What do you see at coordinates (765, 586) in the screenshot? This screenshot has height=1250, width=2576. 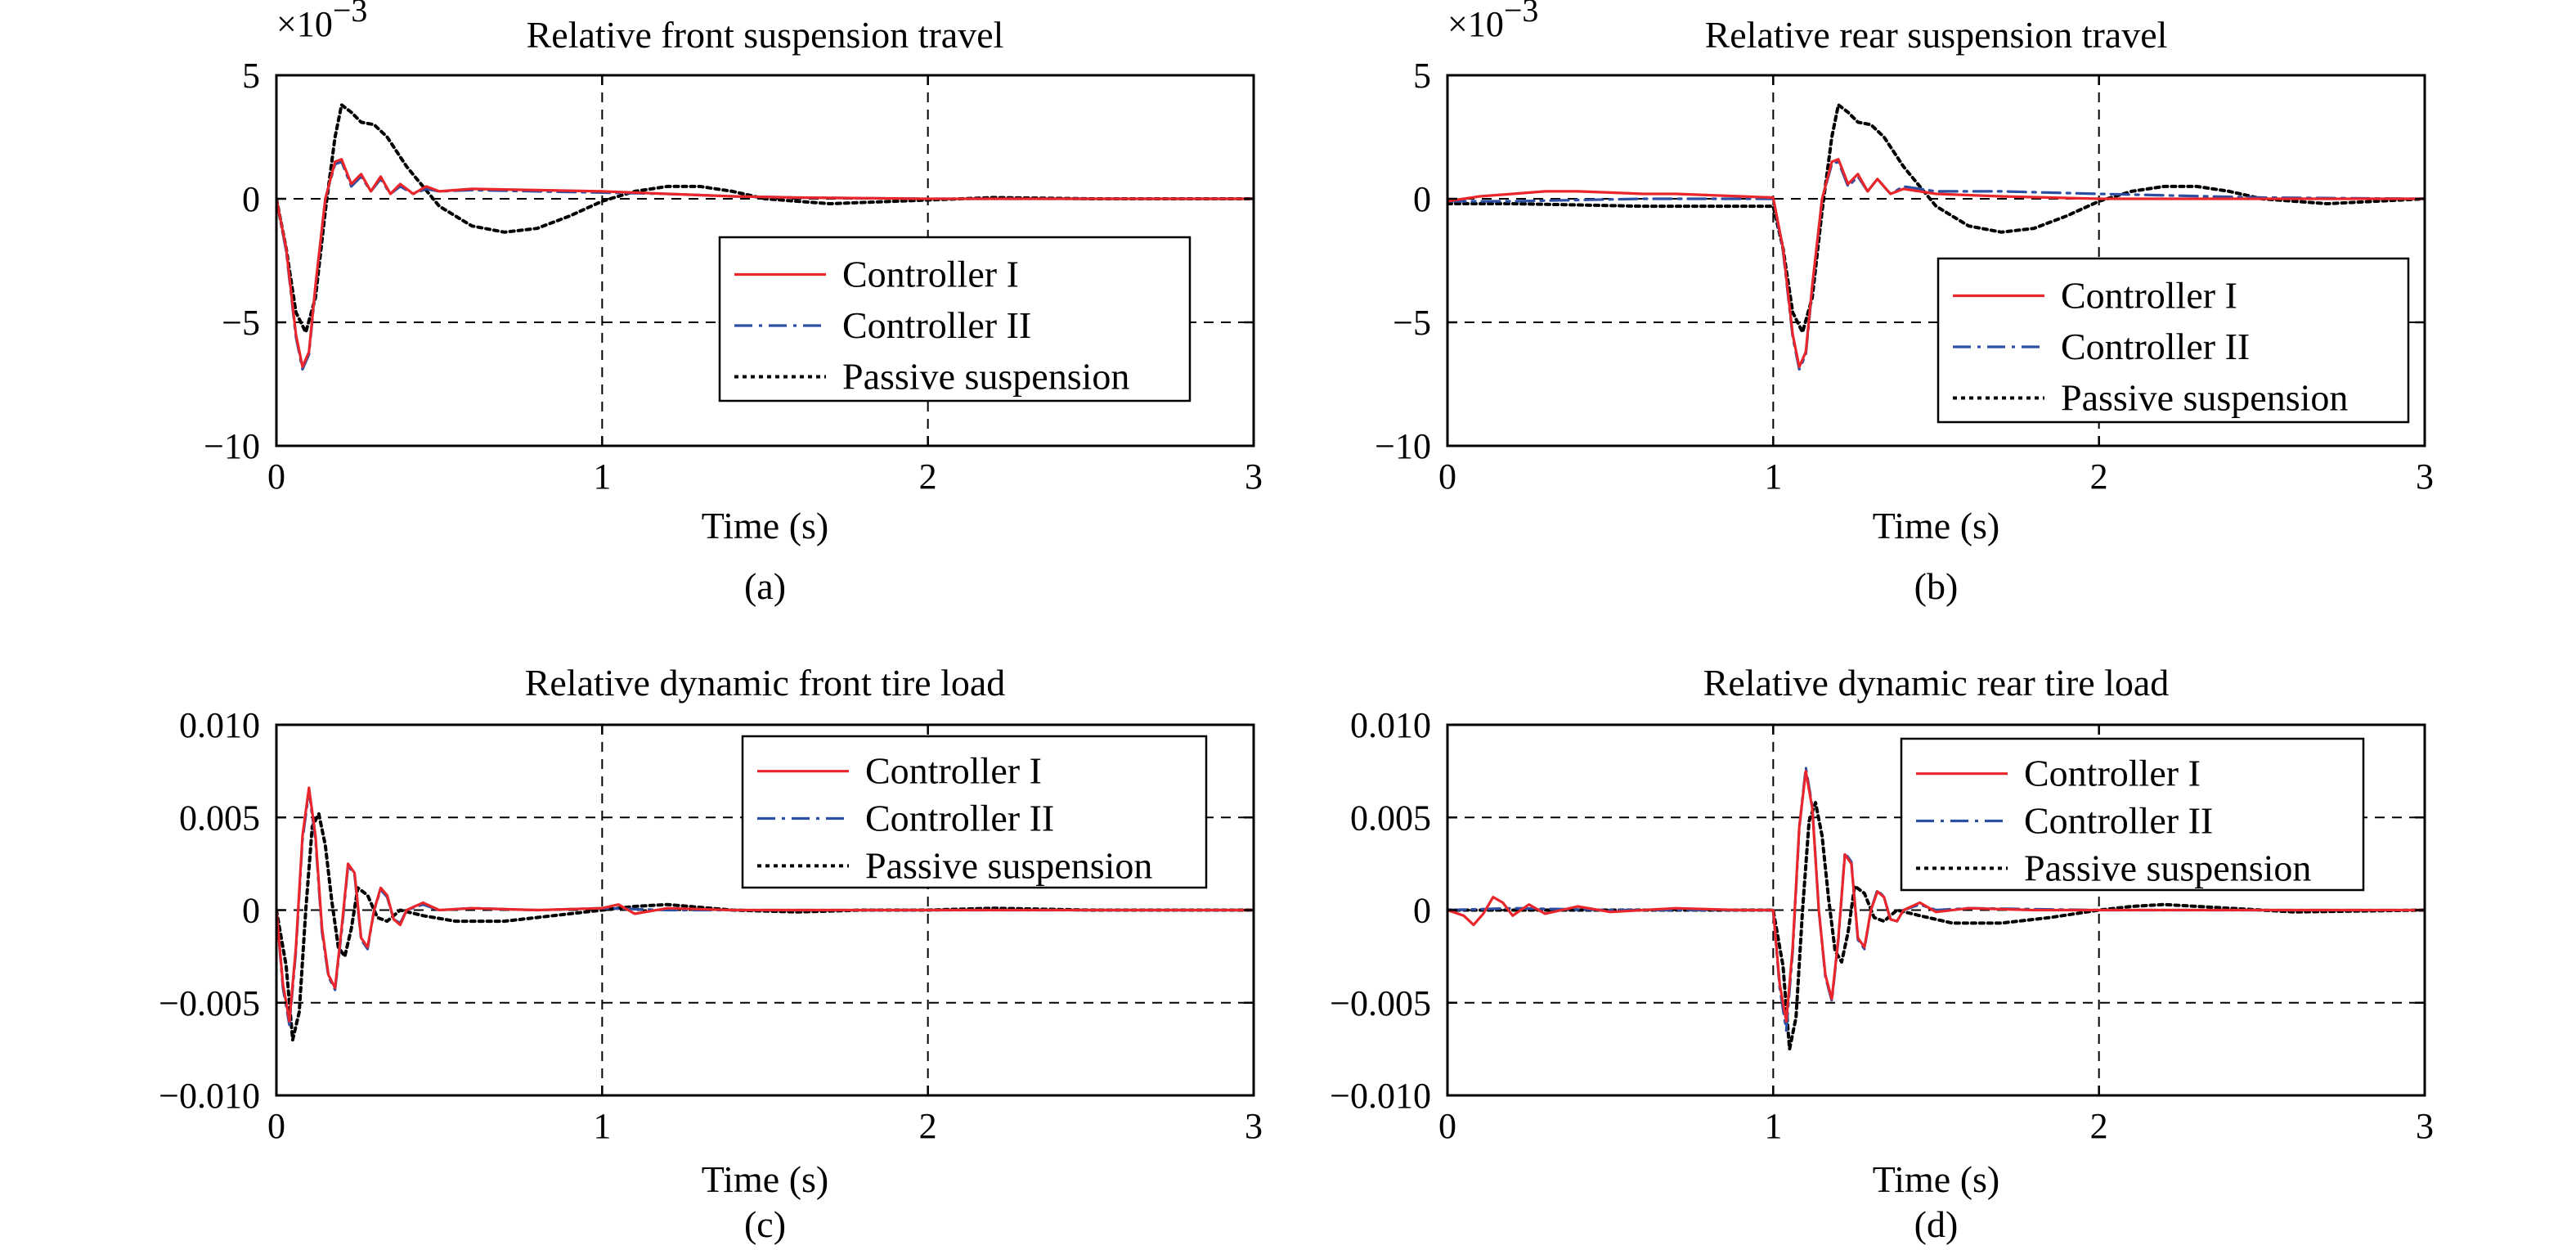 I see `panel-label: (a)` at bounding box center [765, 586].